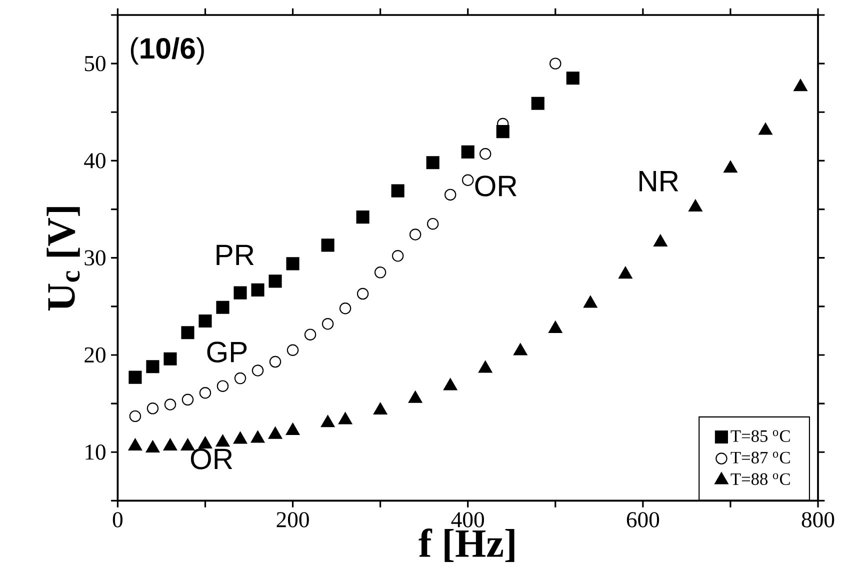  Describe the element at coordinates (818, 520) in the screenshot. I see `x-tick-label: 800` at that location.